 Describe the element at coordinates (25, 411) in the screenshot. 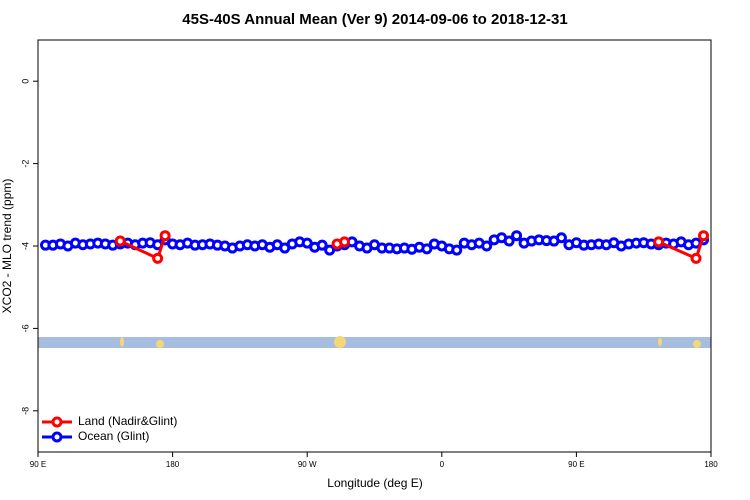

I see `y-tick-label: -8` at that location.